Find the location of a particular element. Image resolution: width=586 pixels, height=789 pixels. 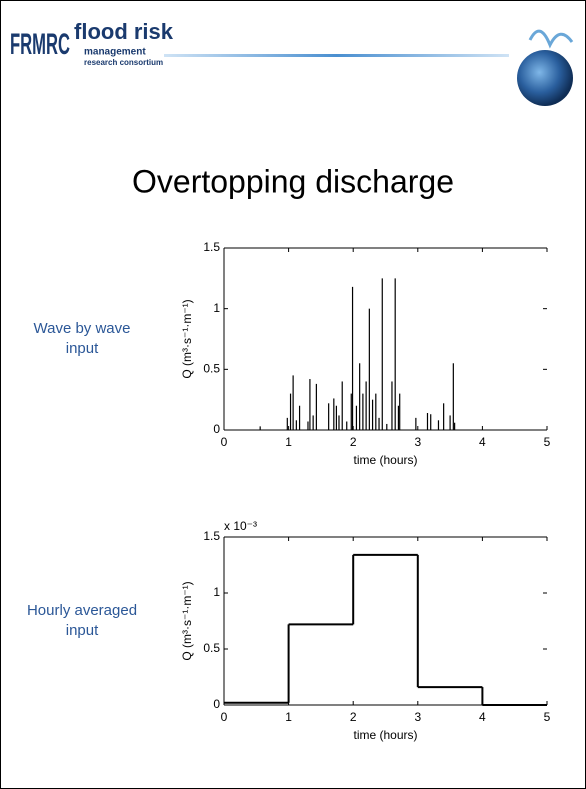

logo-acronym: FRMRC is located at coordinates (40, 44).